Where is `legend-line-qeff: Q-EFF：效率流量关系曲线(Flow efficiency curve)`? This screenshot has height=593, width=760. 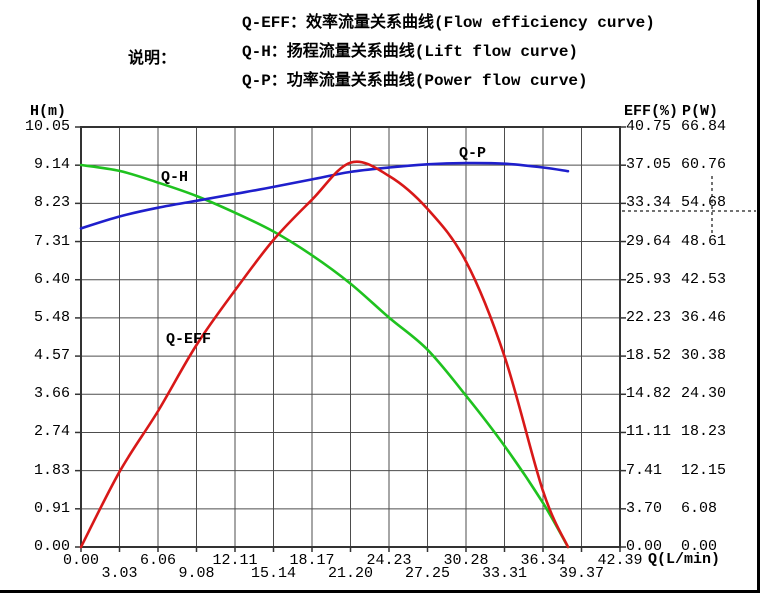 legend-line-qeff: Q-EFF：效率流量关系曲线(Flow efficiency curve) is located at coordinates (448, 23).